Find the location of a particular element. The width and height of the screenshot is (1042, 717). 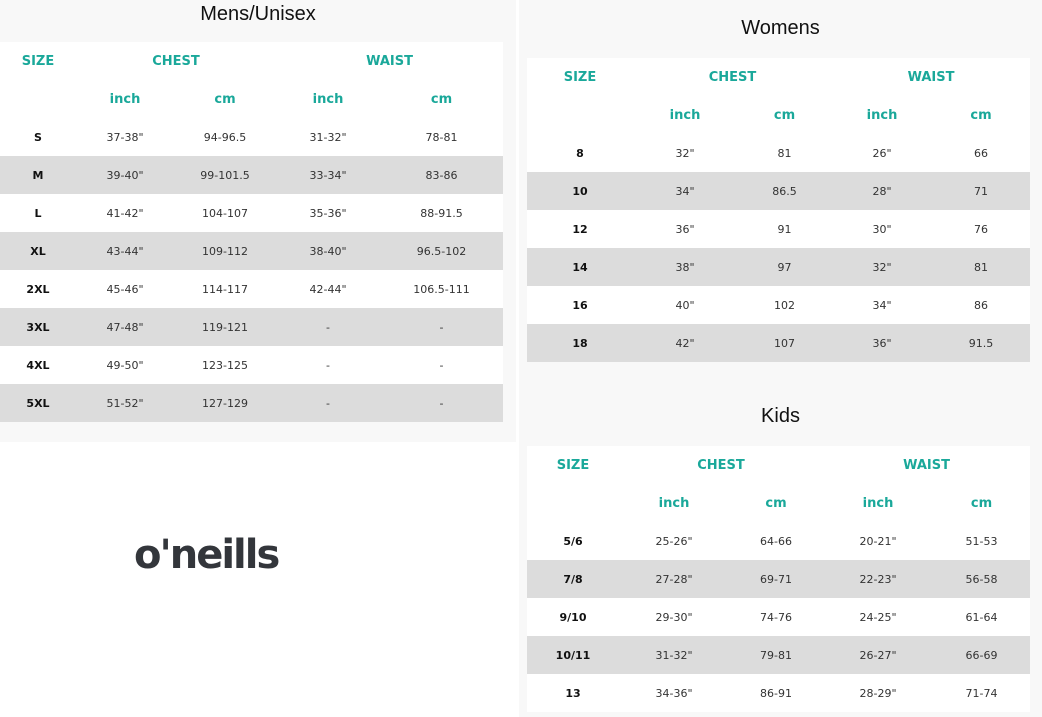

chest-inch-cell: 51-52" is located at coordinates (125, 403).